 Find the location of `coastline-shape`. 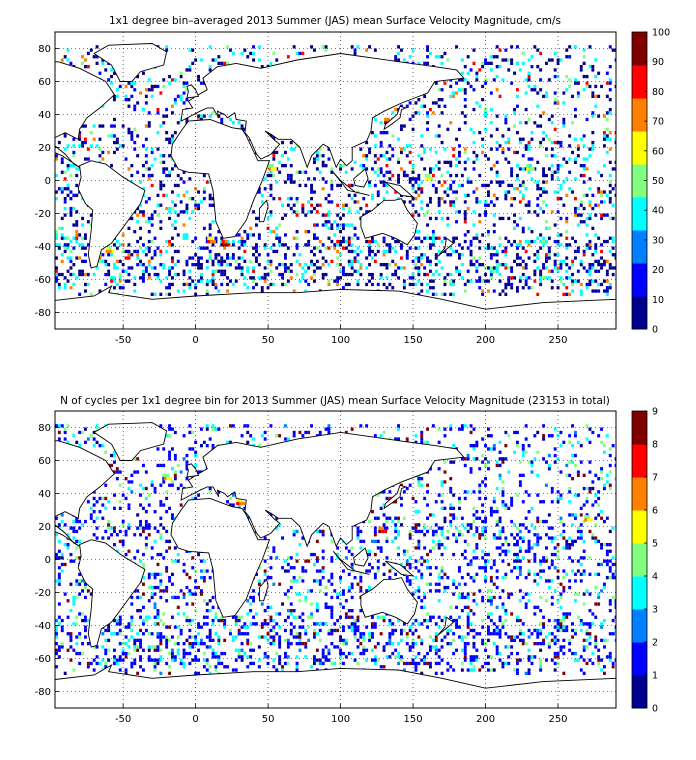

coastline-shape is located at coordinates (400, 189).